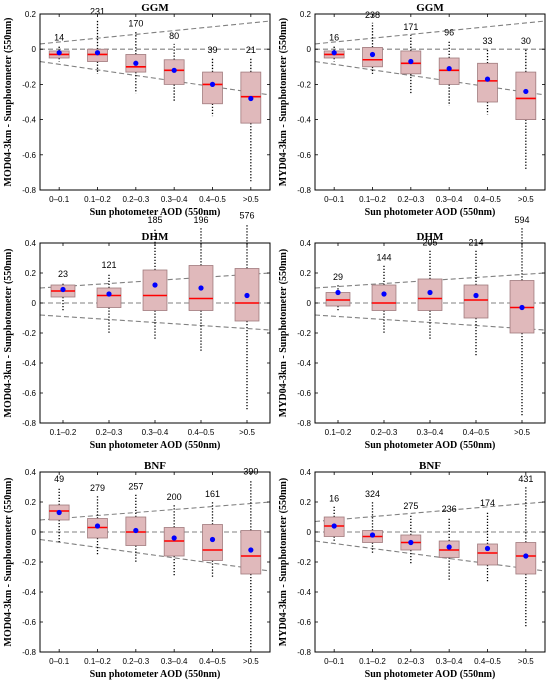 The height and width of the screenshot is (693, 550). Describe the element at coordinates (522, 315) in the screenshot. I see `box-5: 594` at that location.